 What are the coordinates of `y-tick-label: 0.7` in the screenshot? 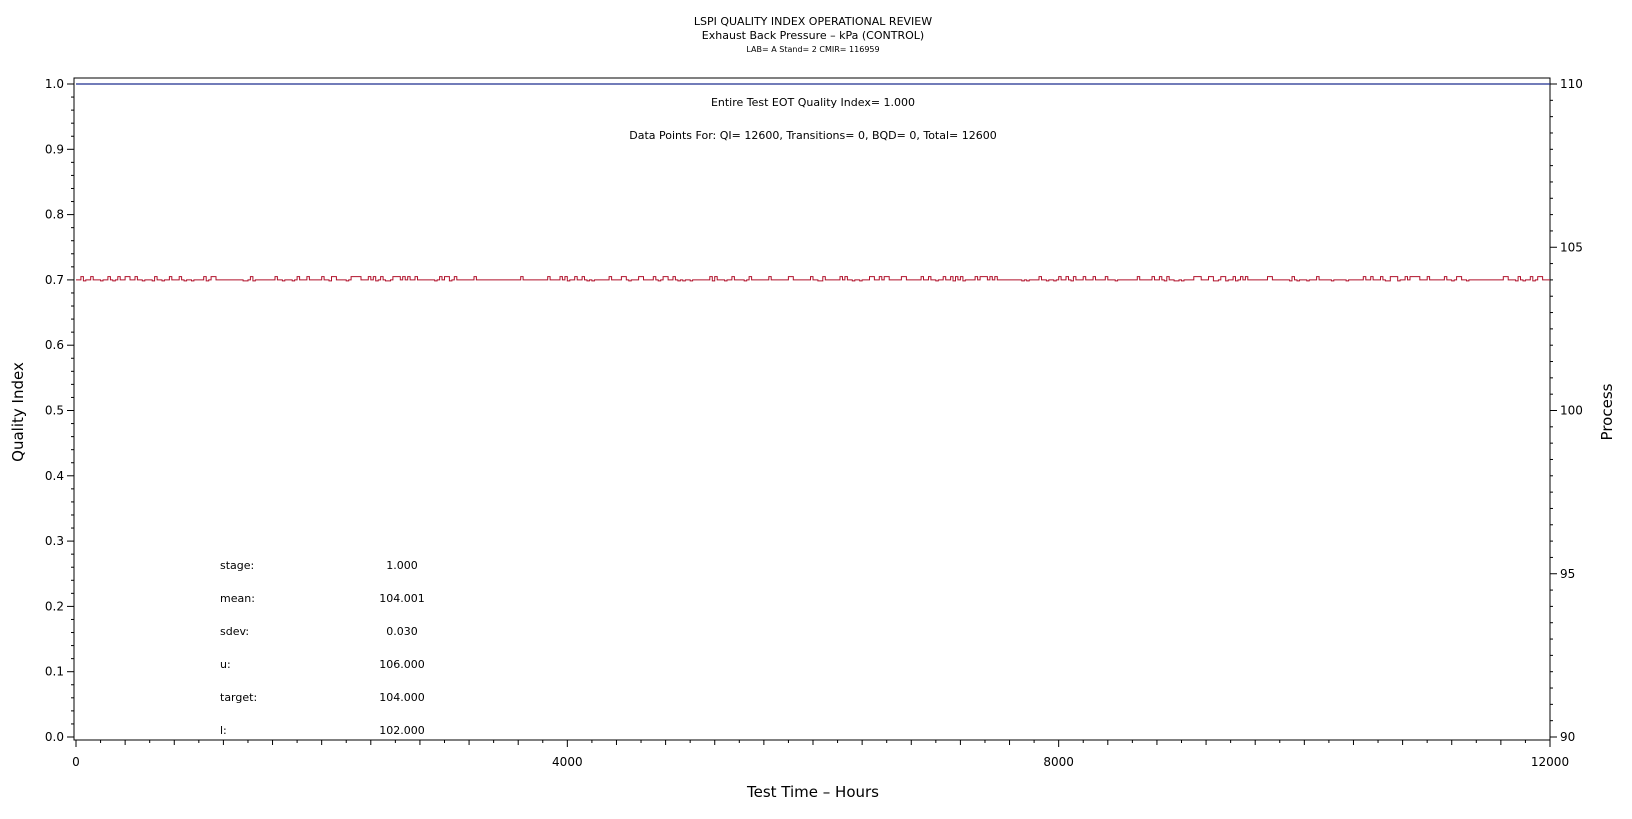 It's located at (54, 280).